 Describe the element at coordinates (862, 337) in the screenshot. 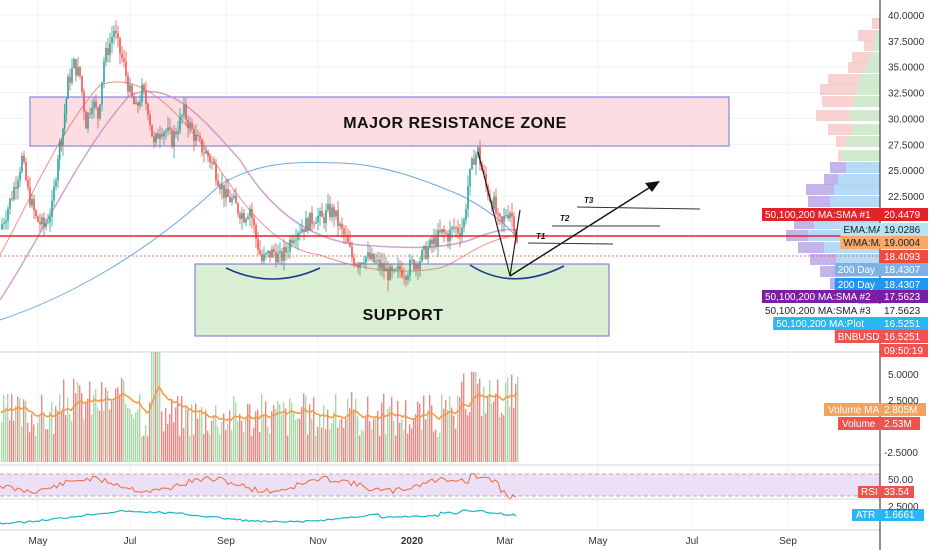

I see `indicator-tag-name: BNBUSDT` at that location.